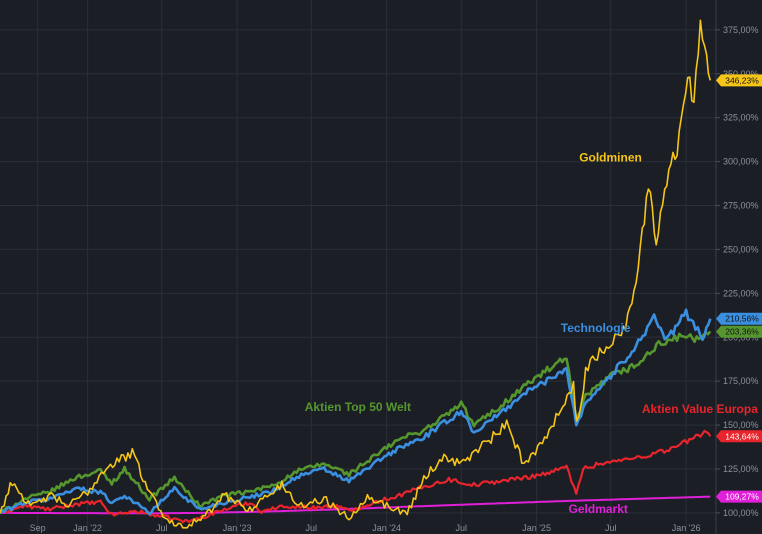 The width and height of the screenshot is (762, 534). What do you see at coordinates (237, 528) in the screenshot?
I see `x-tick-label: Jan '23` at bounding box center [237, 528].